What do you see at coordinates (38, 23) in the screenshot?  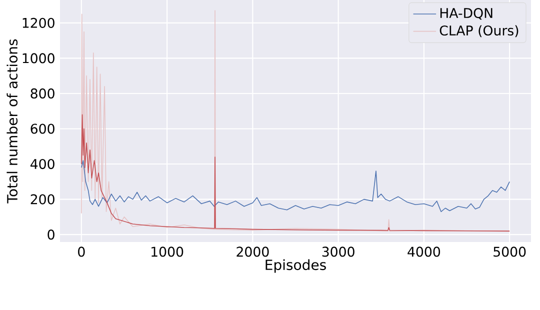 I see `y-tick-label: 1200` at bounding box center [38, 23].